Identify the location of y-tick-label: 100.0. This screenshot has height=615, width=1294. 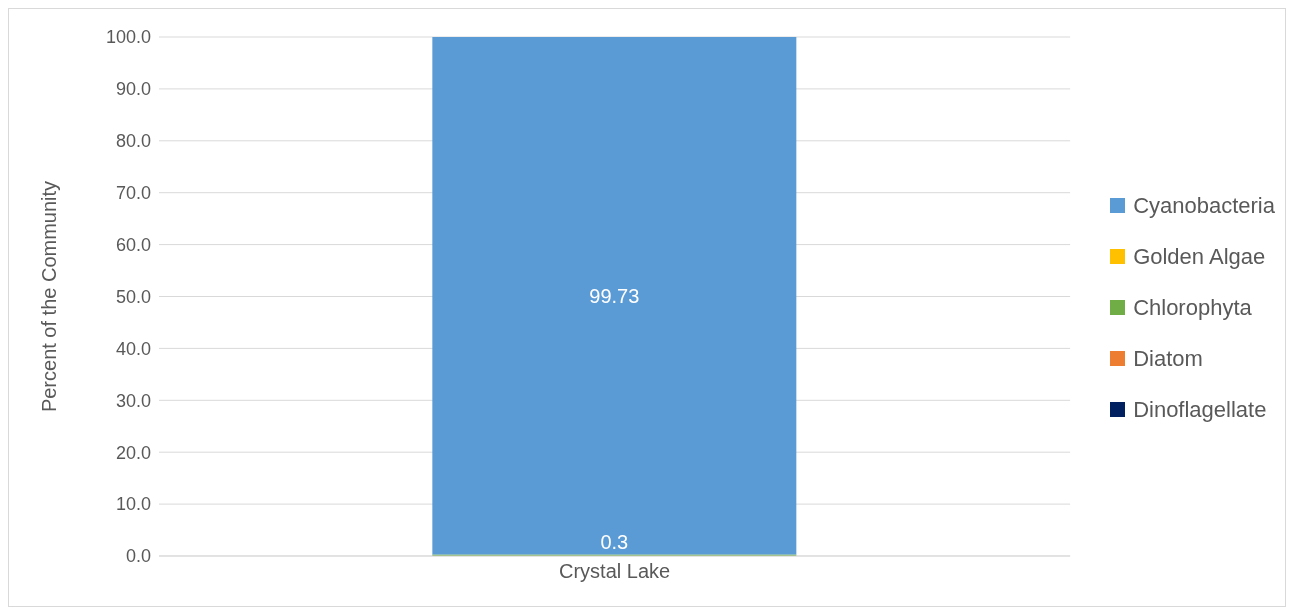
(128, 37).